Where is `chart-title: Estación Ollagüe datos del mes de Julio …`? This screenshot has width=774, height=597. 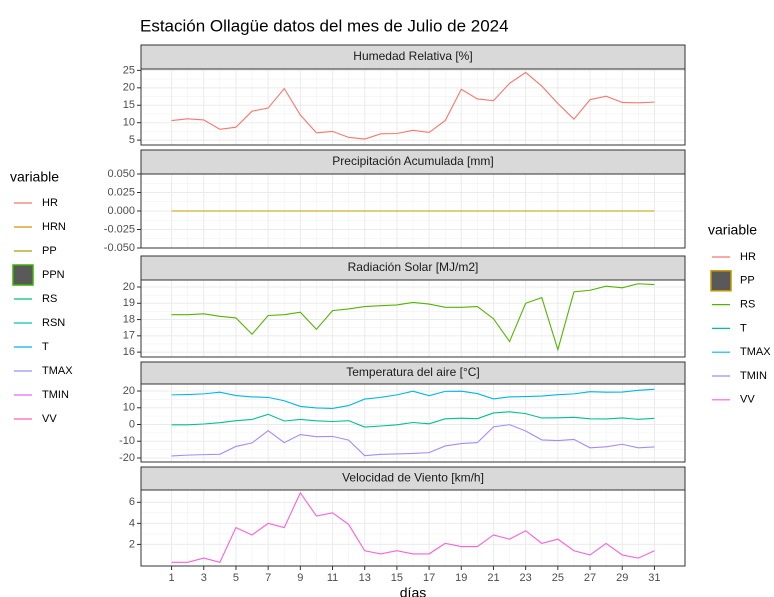 chart-title: Estación Ollagüe datos del mes de Julio … is located at coordinates (324, 25).